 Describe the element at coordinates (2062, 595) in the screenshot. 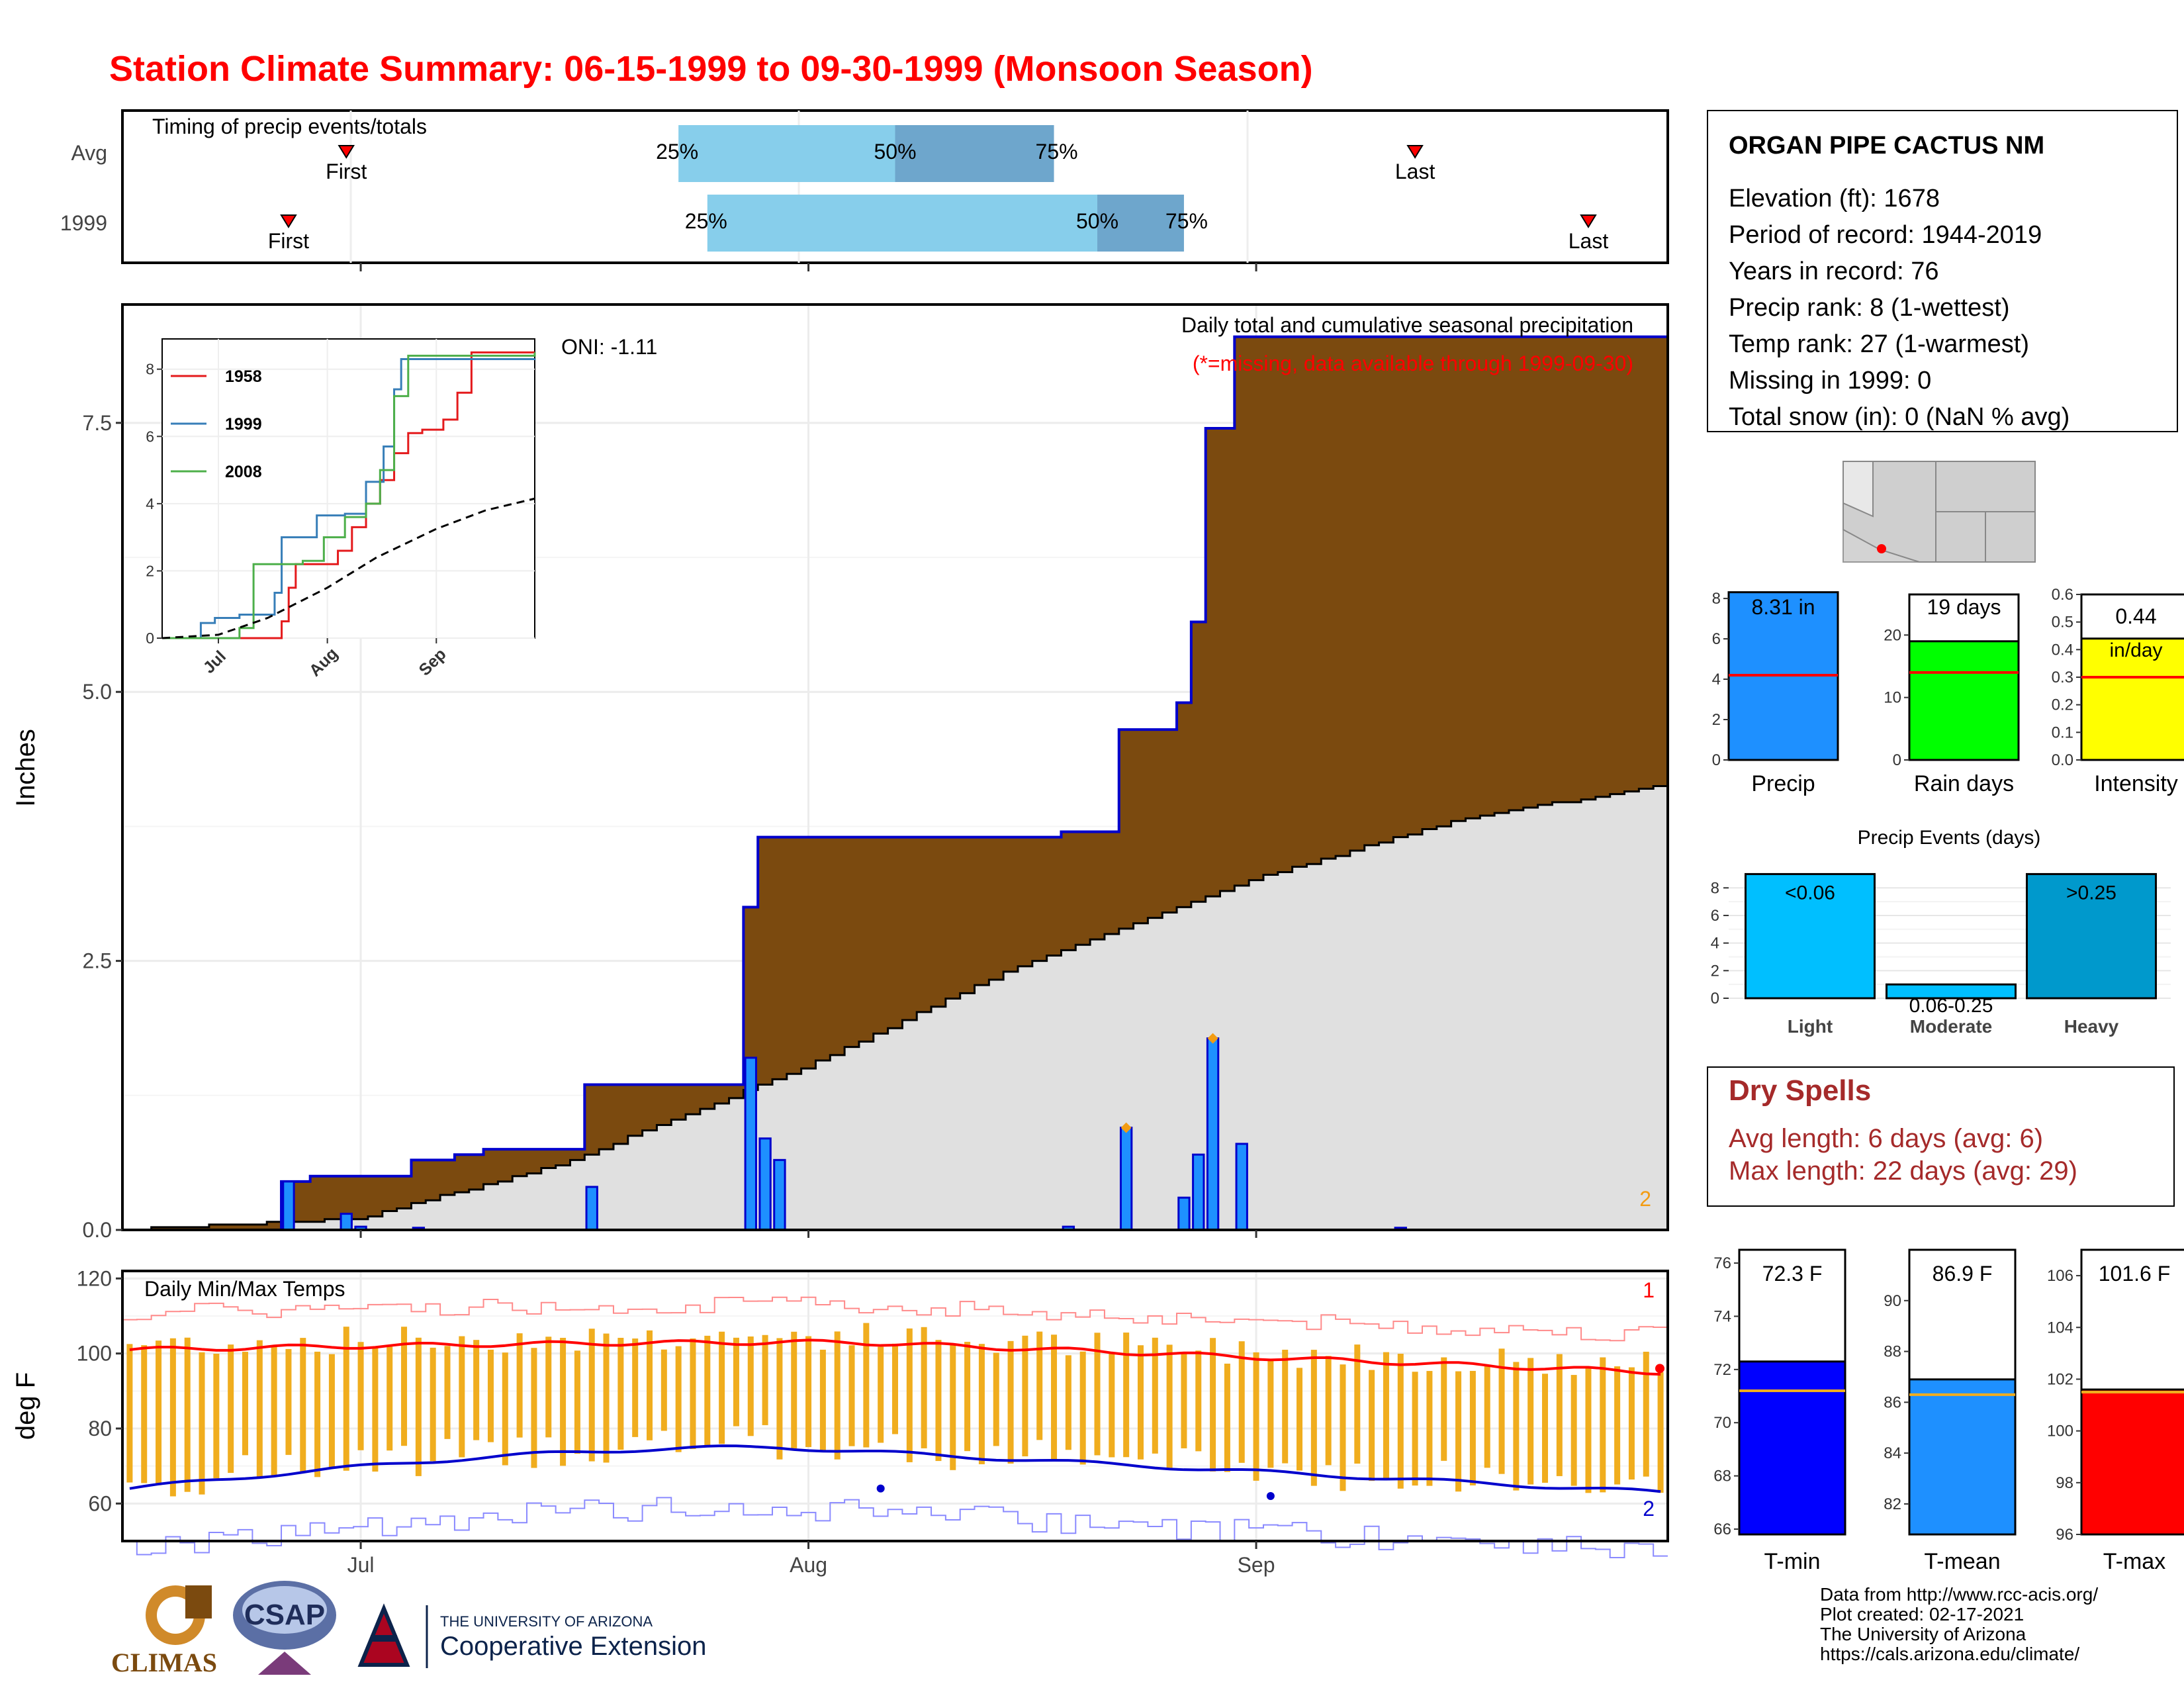

I see `summary-tick-2-6: 0.6` at that location.